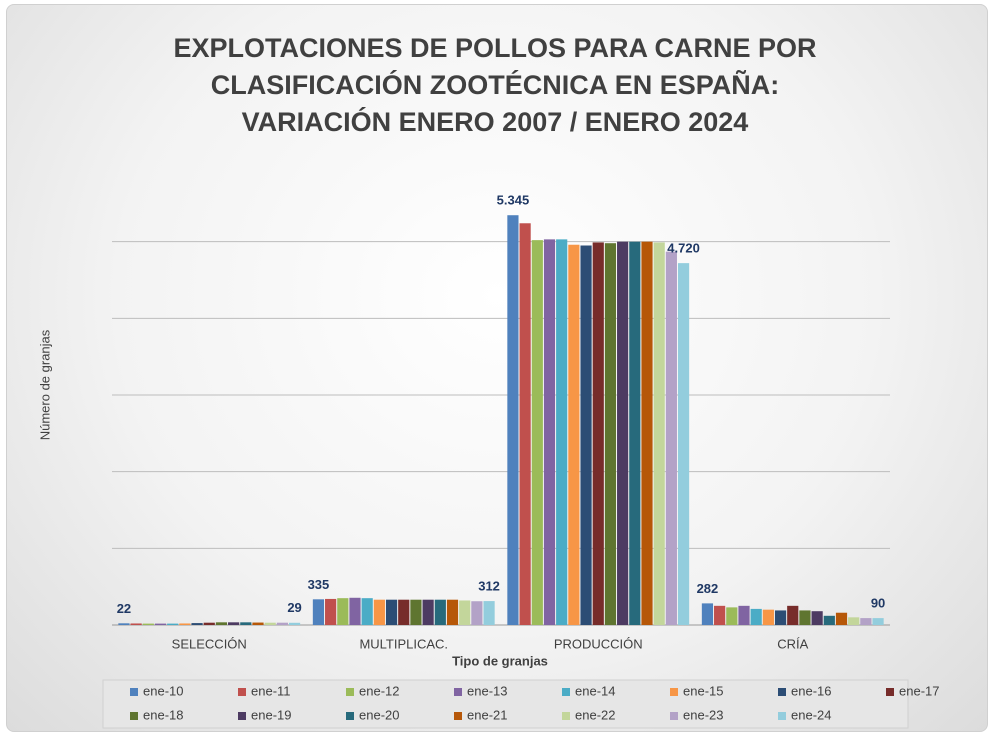  I want to click on legend-label: ene-11, so click(271, 690).